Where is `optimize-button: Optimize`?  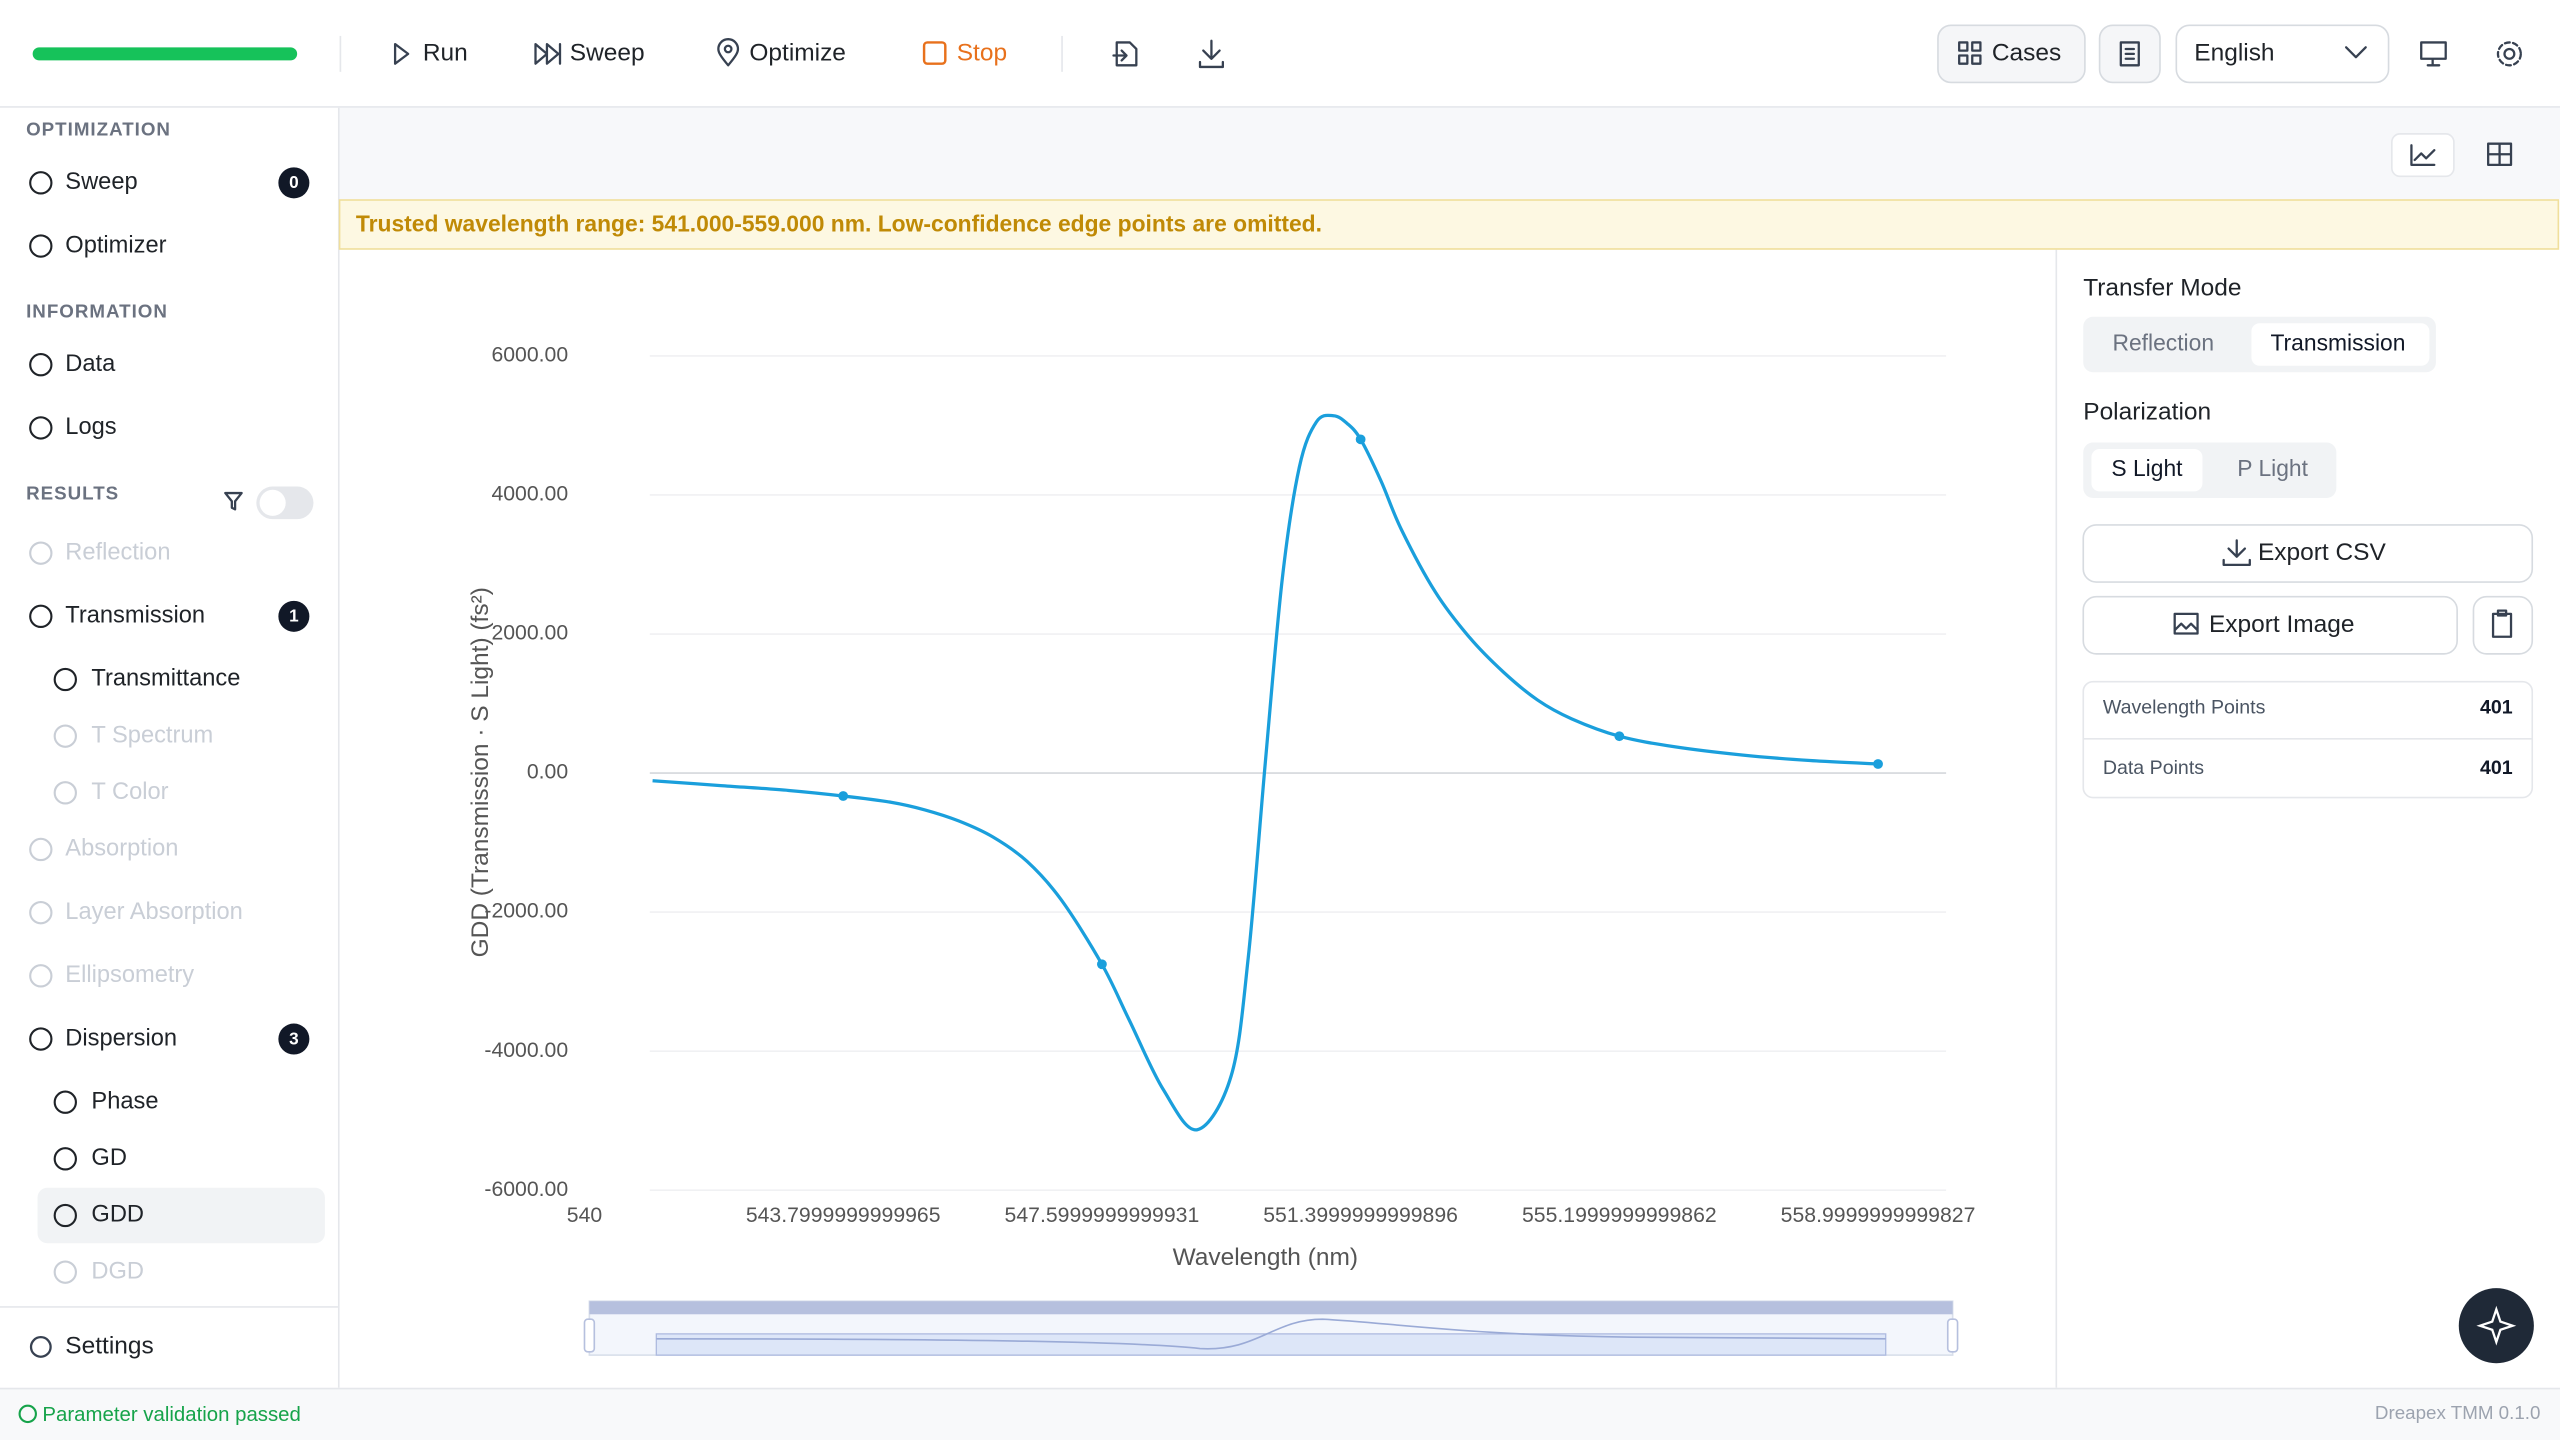
optimize-button: Optimize is located at coordinates (797, 52).